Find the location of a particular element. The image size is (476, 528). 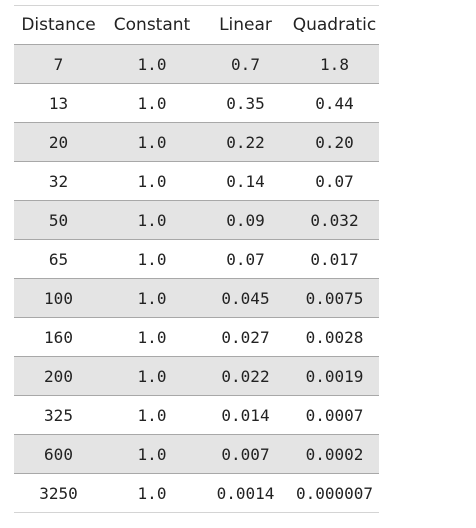

quadratic-cell: 0.0028 is located at coordinates (334, 337).